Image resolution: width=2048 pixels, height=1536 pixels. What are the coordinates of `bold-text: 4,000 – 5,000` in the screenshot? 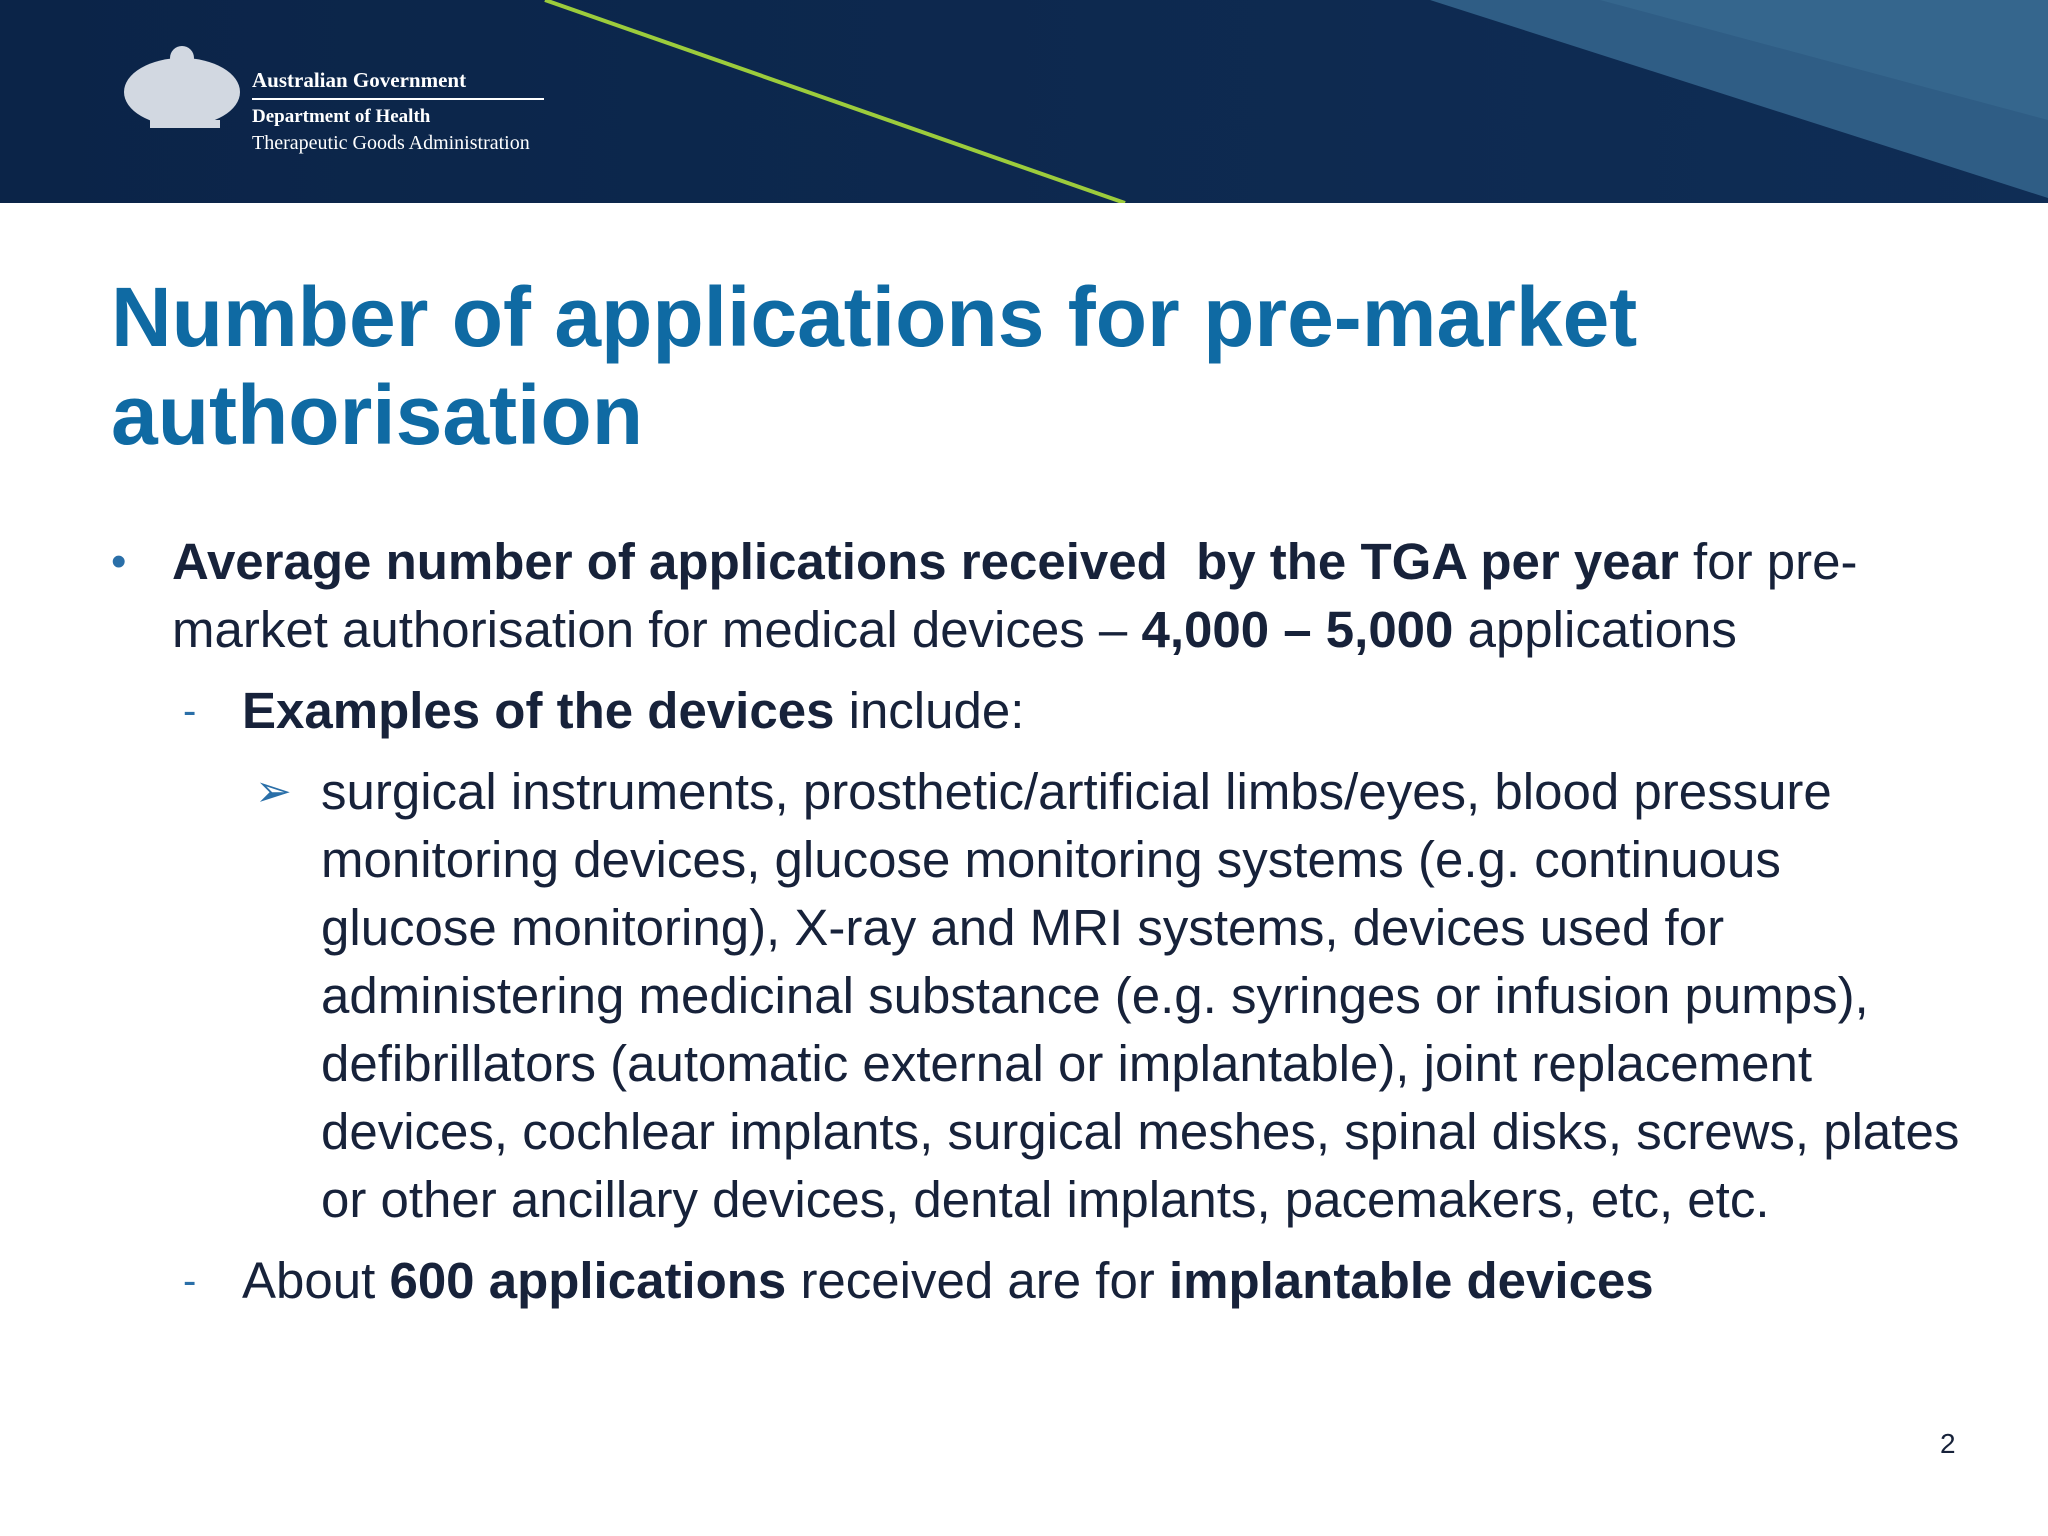 It's located at (1297, 629).